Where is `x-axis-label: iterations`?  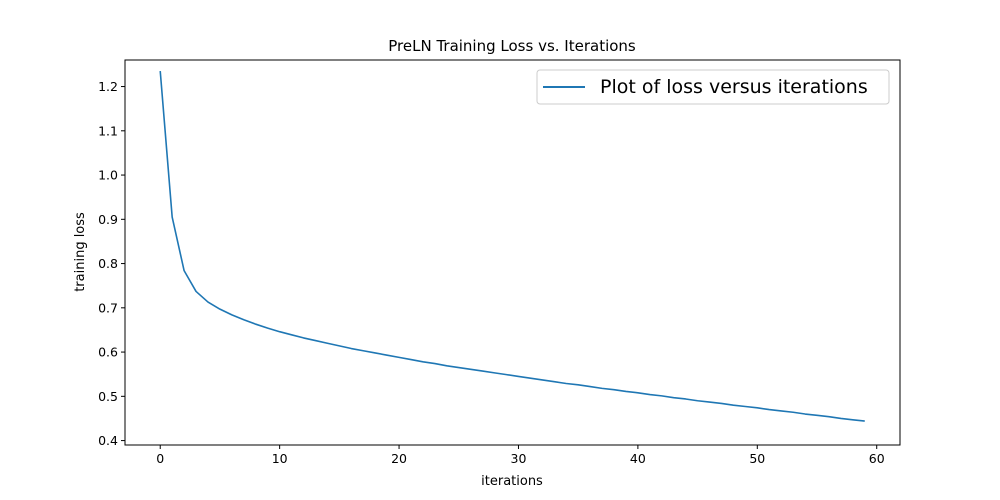 x-axis-label: iterations is located at coordinates (512, 481).